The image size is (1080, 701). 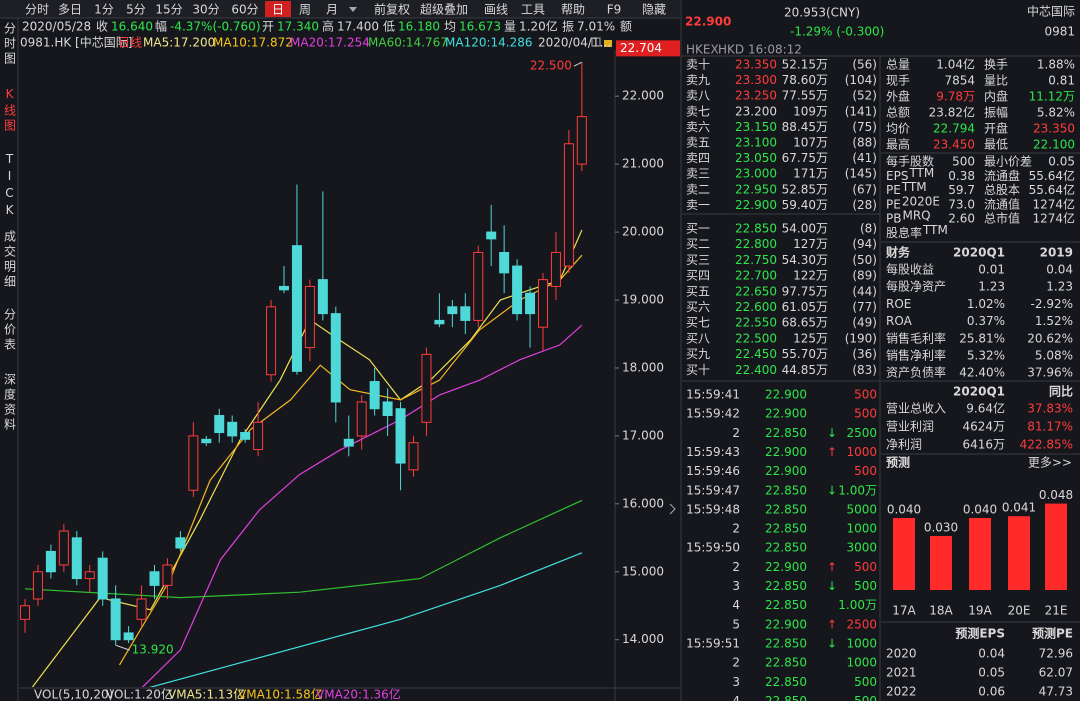 I want to click on book-count: (41), so click(x=864, y=158).